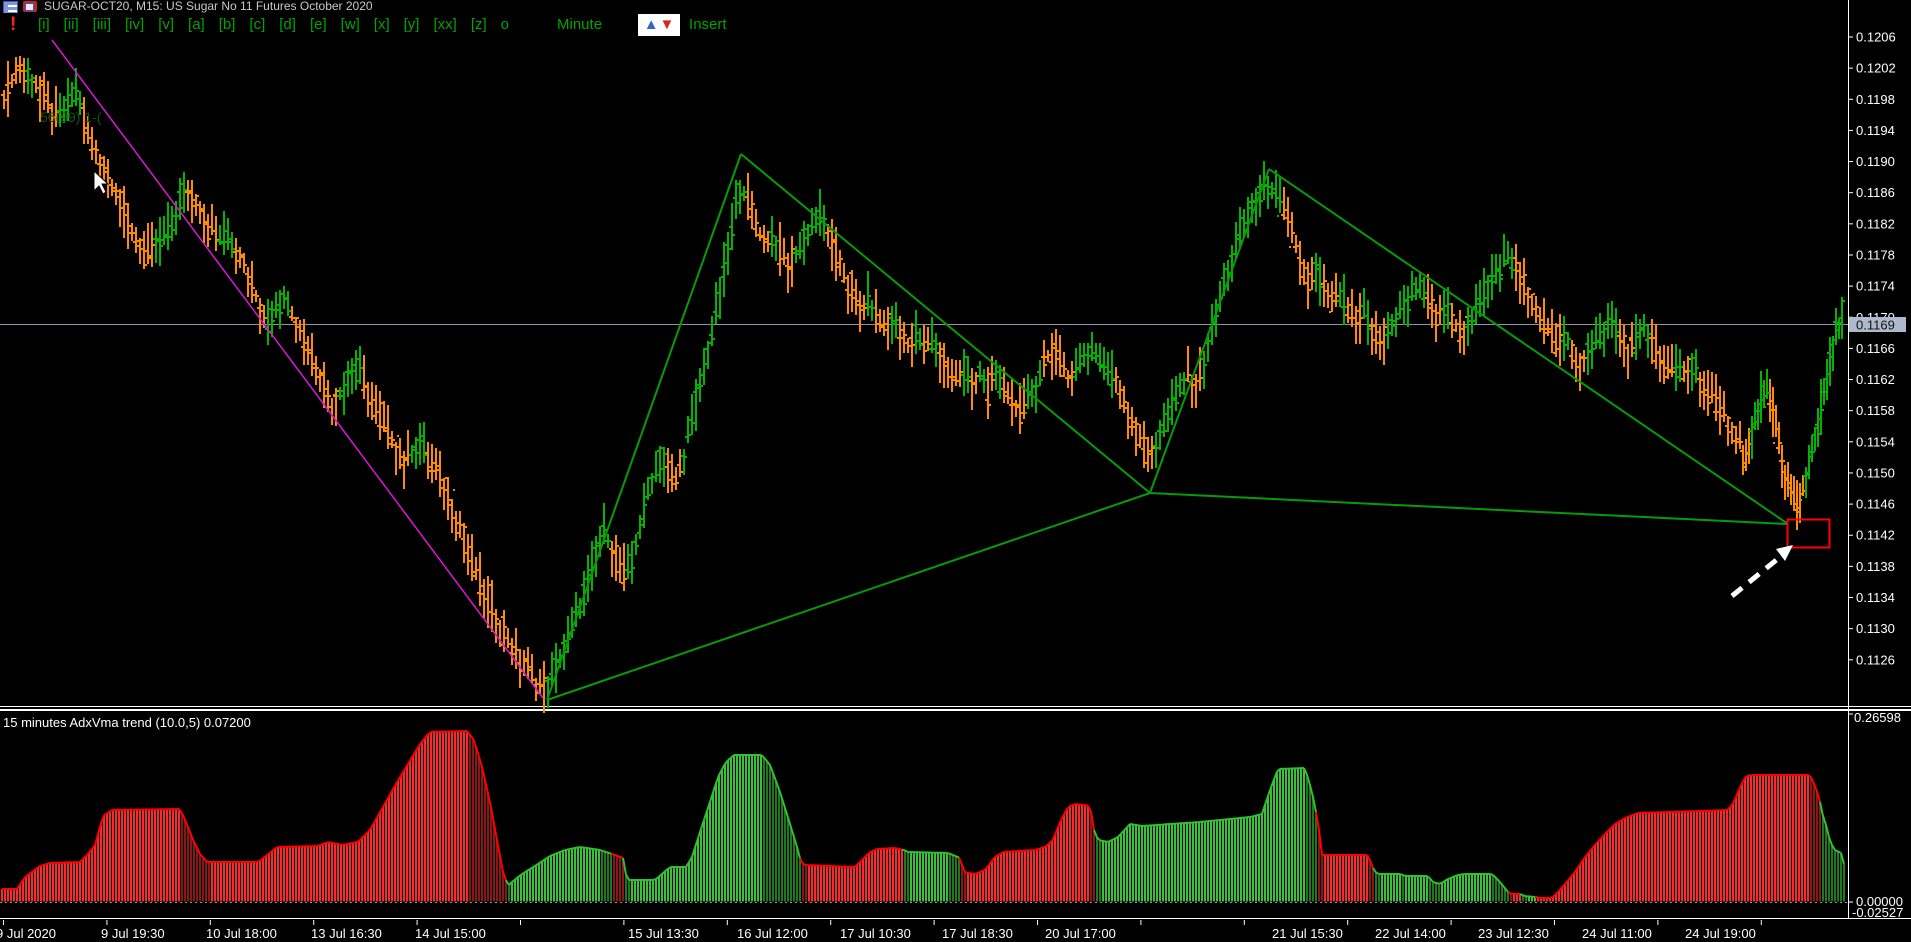  Describe the element at coordinates (1875, 161) in the screenshot. I see `svg-text: 0.1190` at that location.